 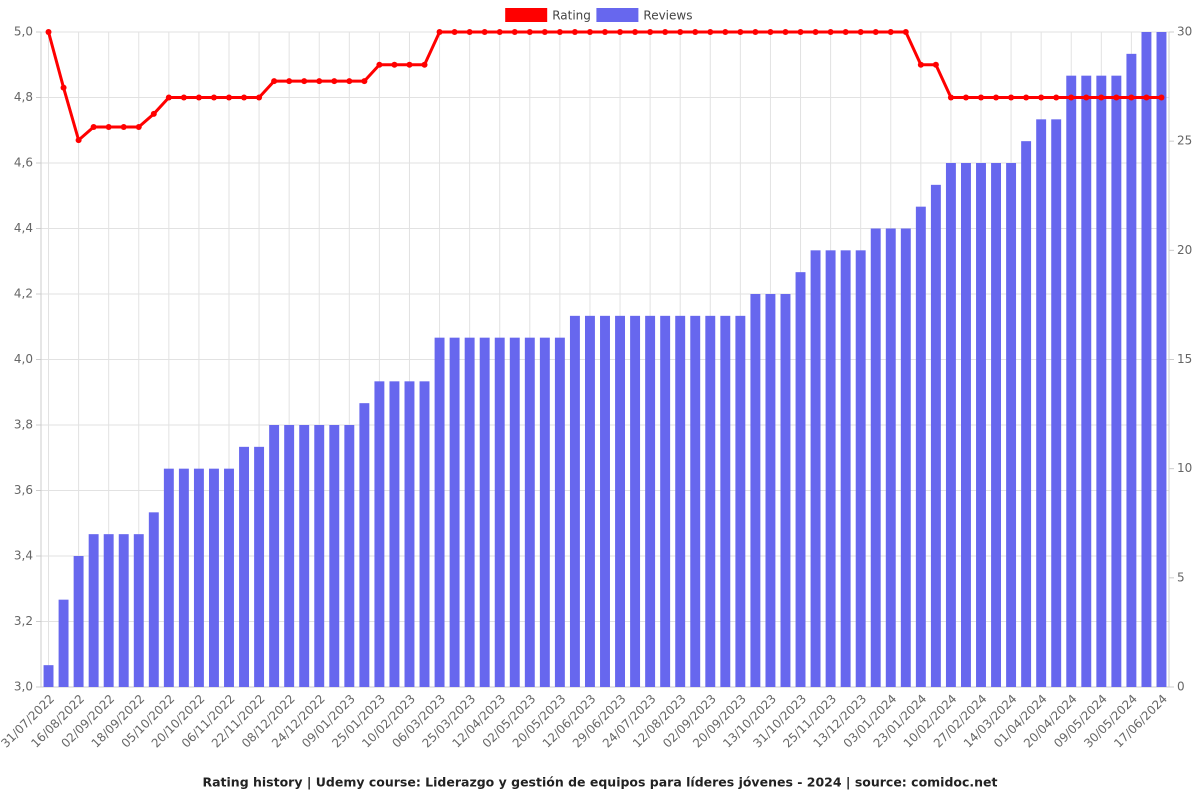 What do you see at coordinates (1184, 468) in the screenshot?
I see `y2-tick-label: 10` at bounding box center [1184, 468].